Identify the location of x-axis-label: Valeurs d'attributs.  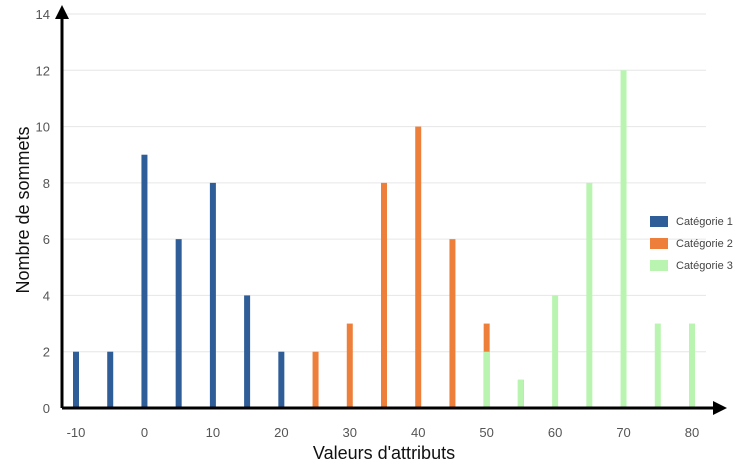
(384, 453).